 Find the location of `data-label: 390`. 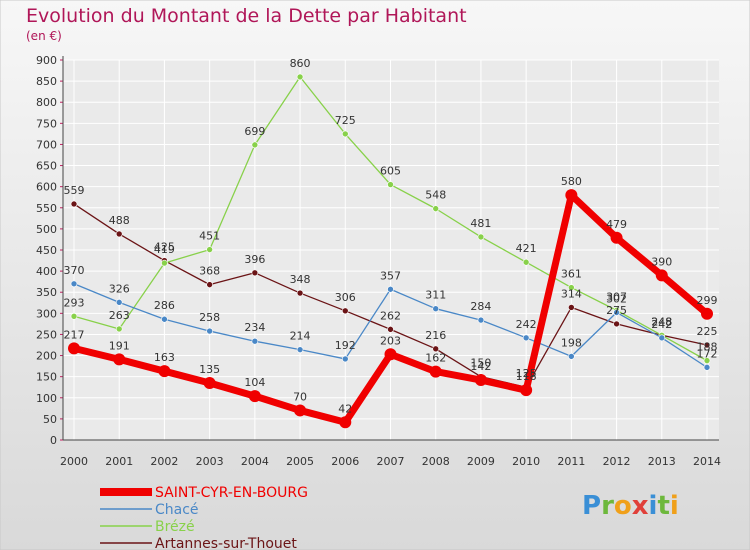

data-label: 390 is located at coordinates (661, 261).